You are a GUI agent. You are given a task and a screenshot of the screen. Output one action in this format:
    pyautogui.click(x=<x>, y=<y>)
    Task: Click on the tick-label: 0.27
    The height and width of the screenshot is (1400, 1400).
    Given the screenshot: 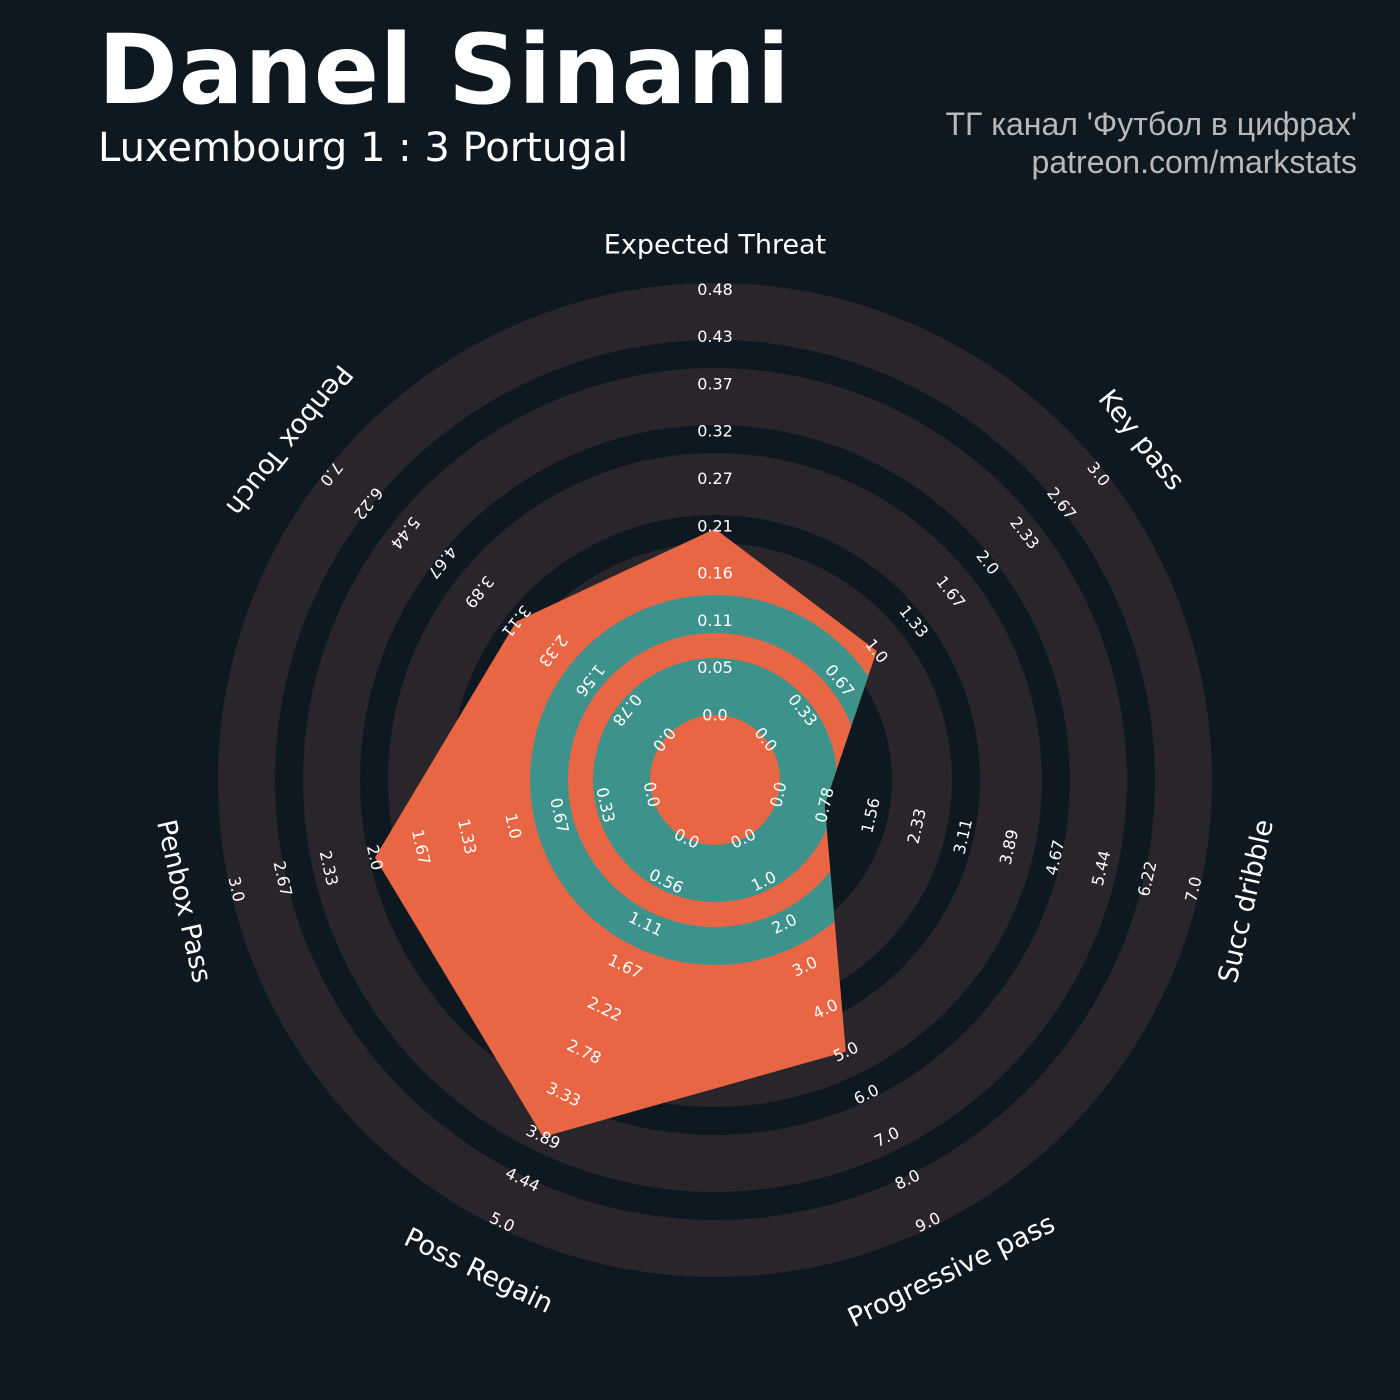 What is the action you would take?
    pyautogui.click(x=715, y=478)
    